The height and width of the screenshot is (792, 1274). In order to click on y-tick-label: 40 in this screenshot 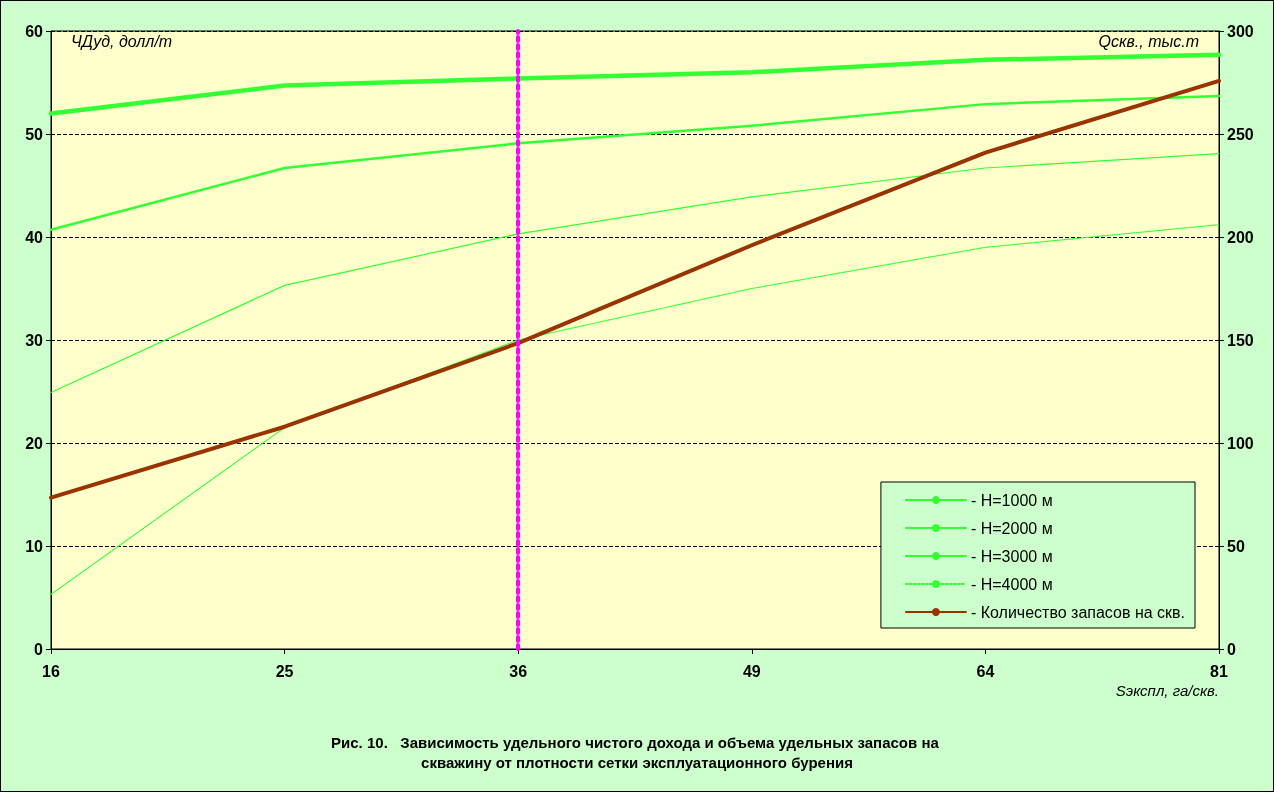, I will do `click(34, 237)`.